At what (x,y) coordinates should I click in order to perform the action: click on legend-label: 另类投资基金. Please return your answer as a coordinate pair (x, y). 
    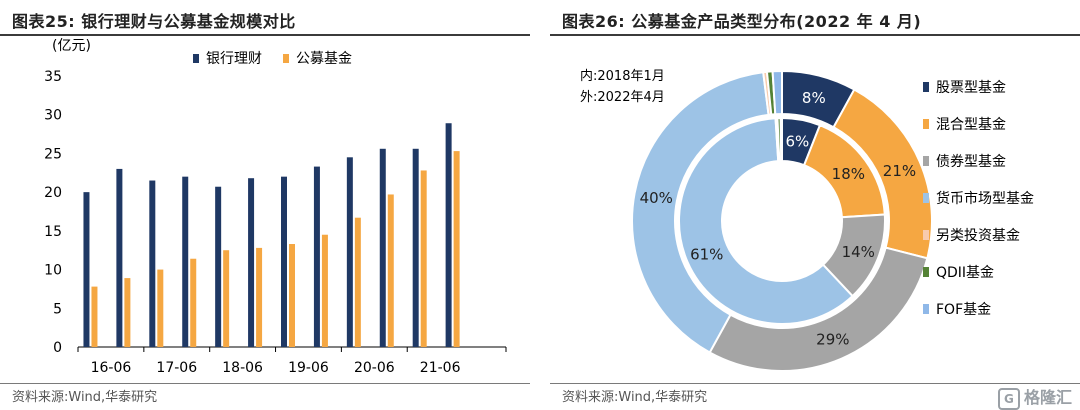
    Looking at the image, I should click on (978, 235).